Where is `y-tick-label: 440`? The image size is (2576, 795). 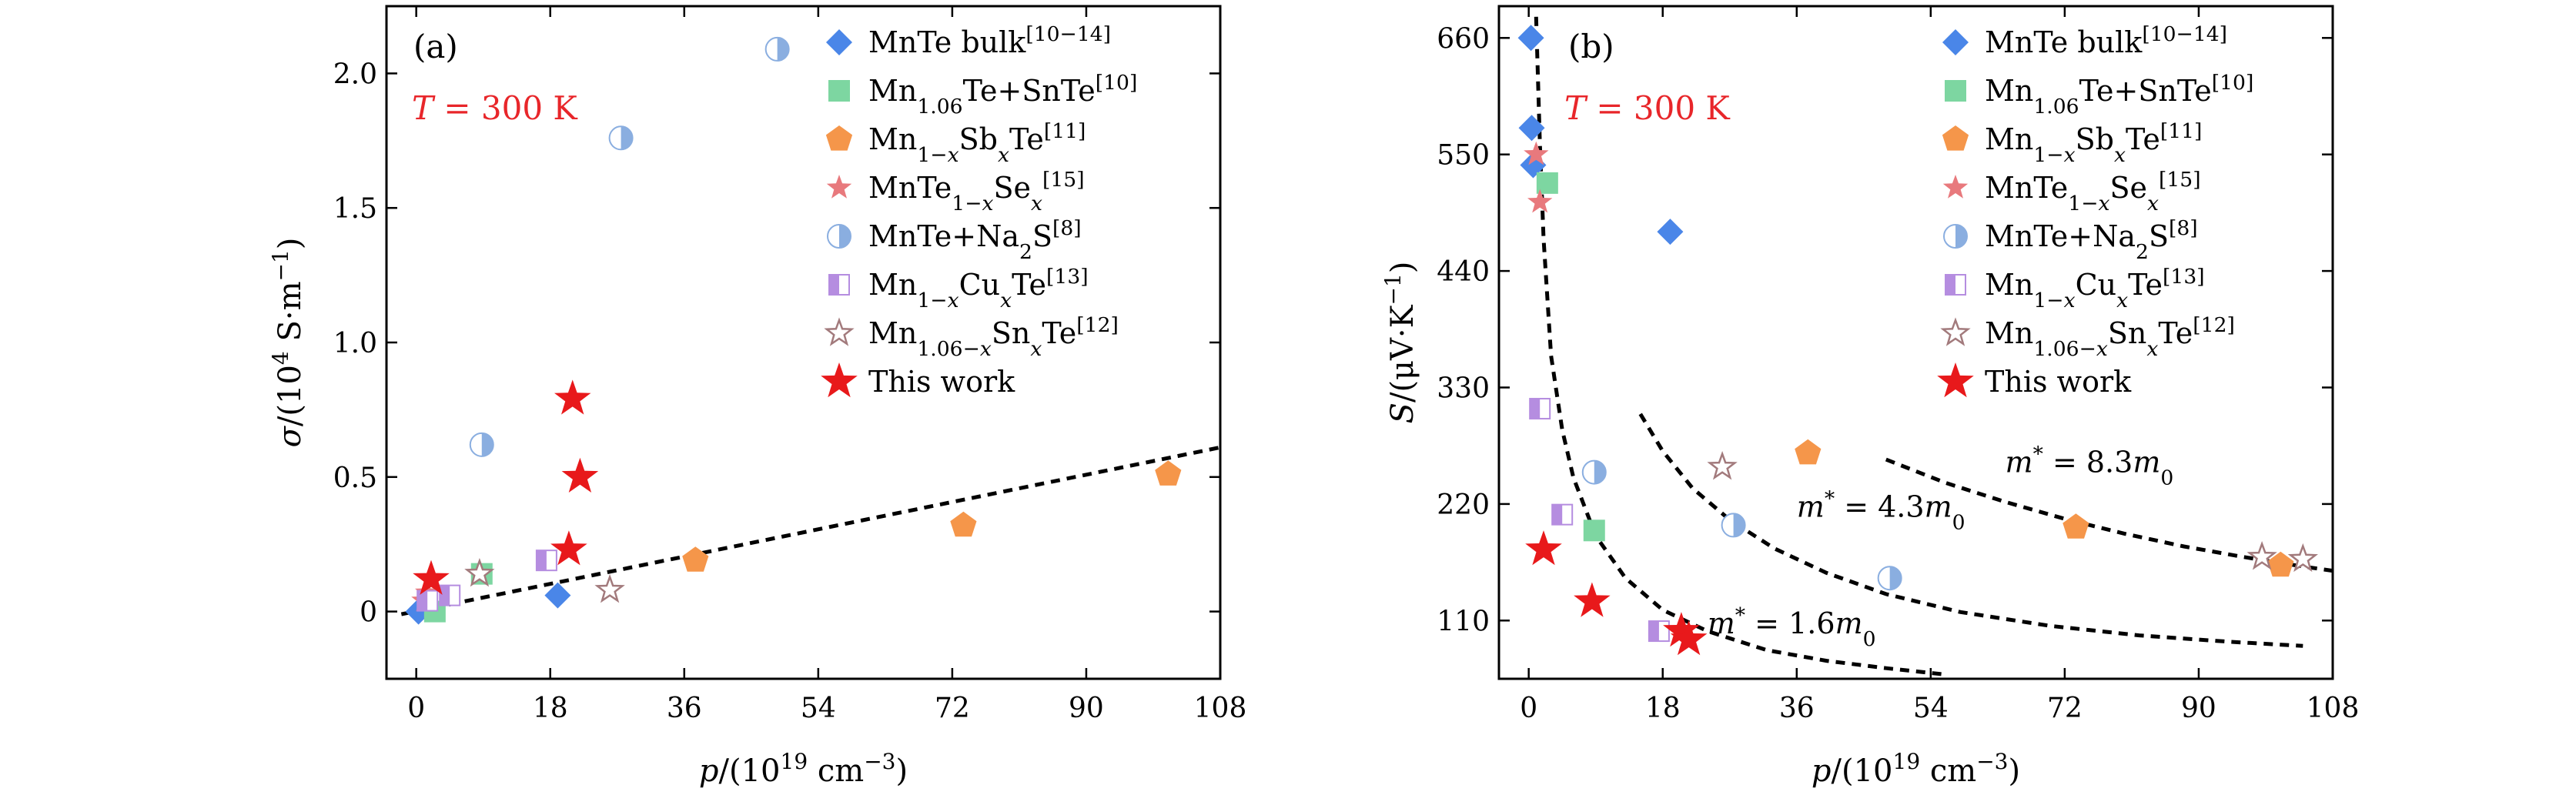
y-tick-label: 440 is located at coordinates (1464, 272).